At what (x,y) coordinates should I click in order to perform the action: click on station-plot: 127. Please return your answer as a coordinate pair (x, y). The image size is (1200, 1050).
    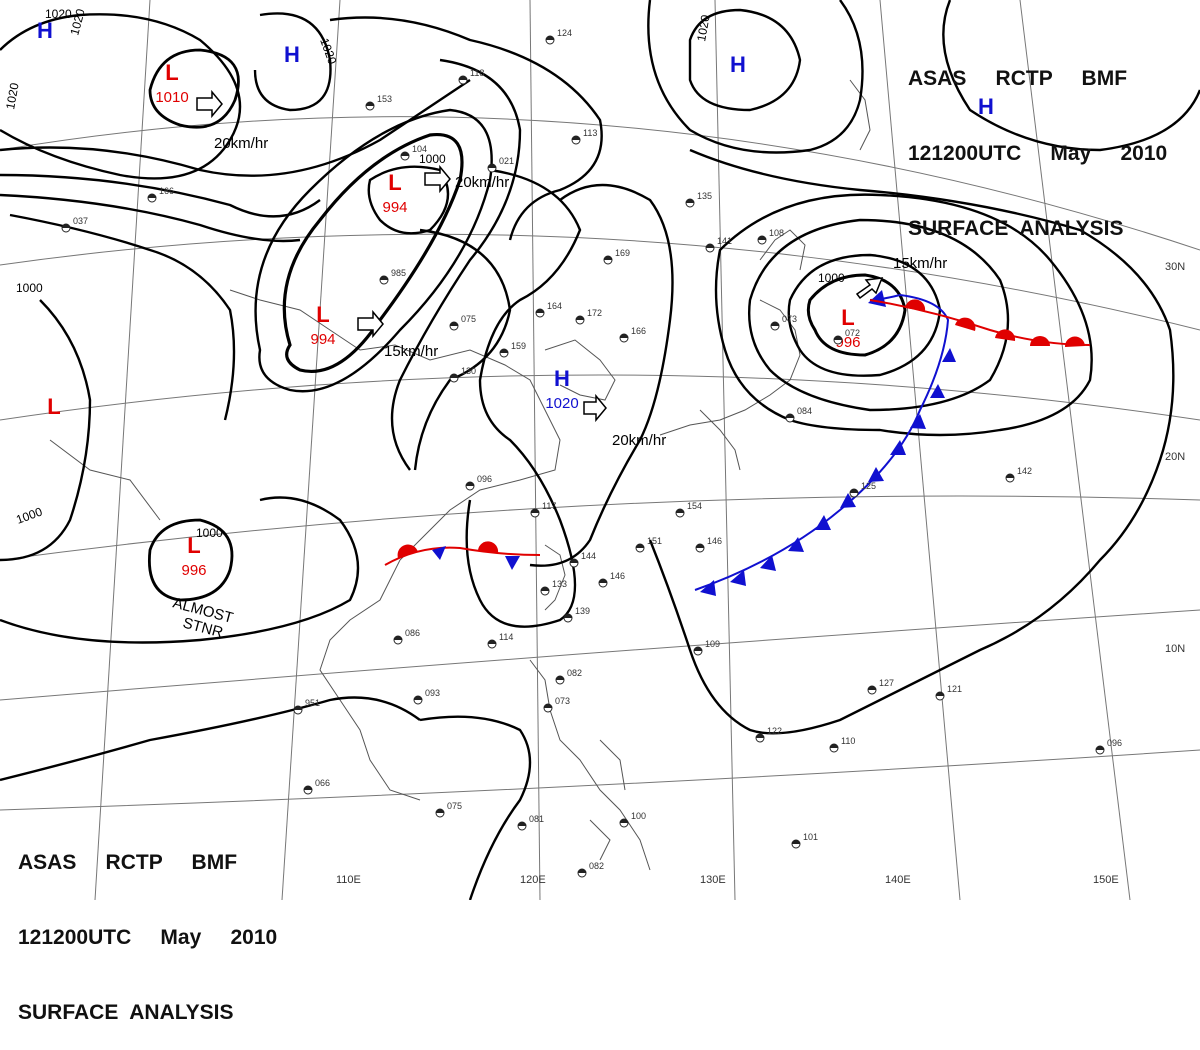
    Looking at the image, I should click on (880, 686).